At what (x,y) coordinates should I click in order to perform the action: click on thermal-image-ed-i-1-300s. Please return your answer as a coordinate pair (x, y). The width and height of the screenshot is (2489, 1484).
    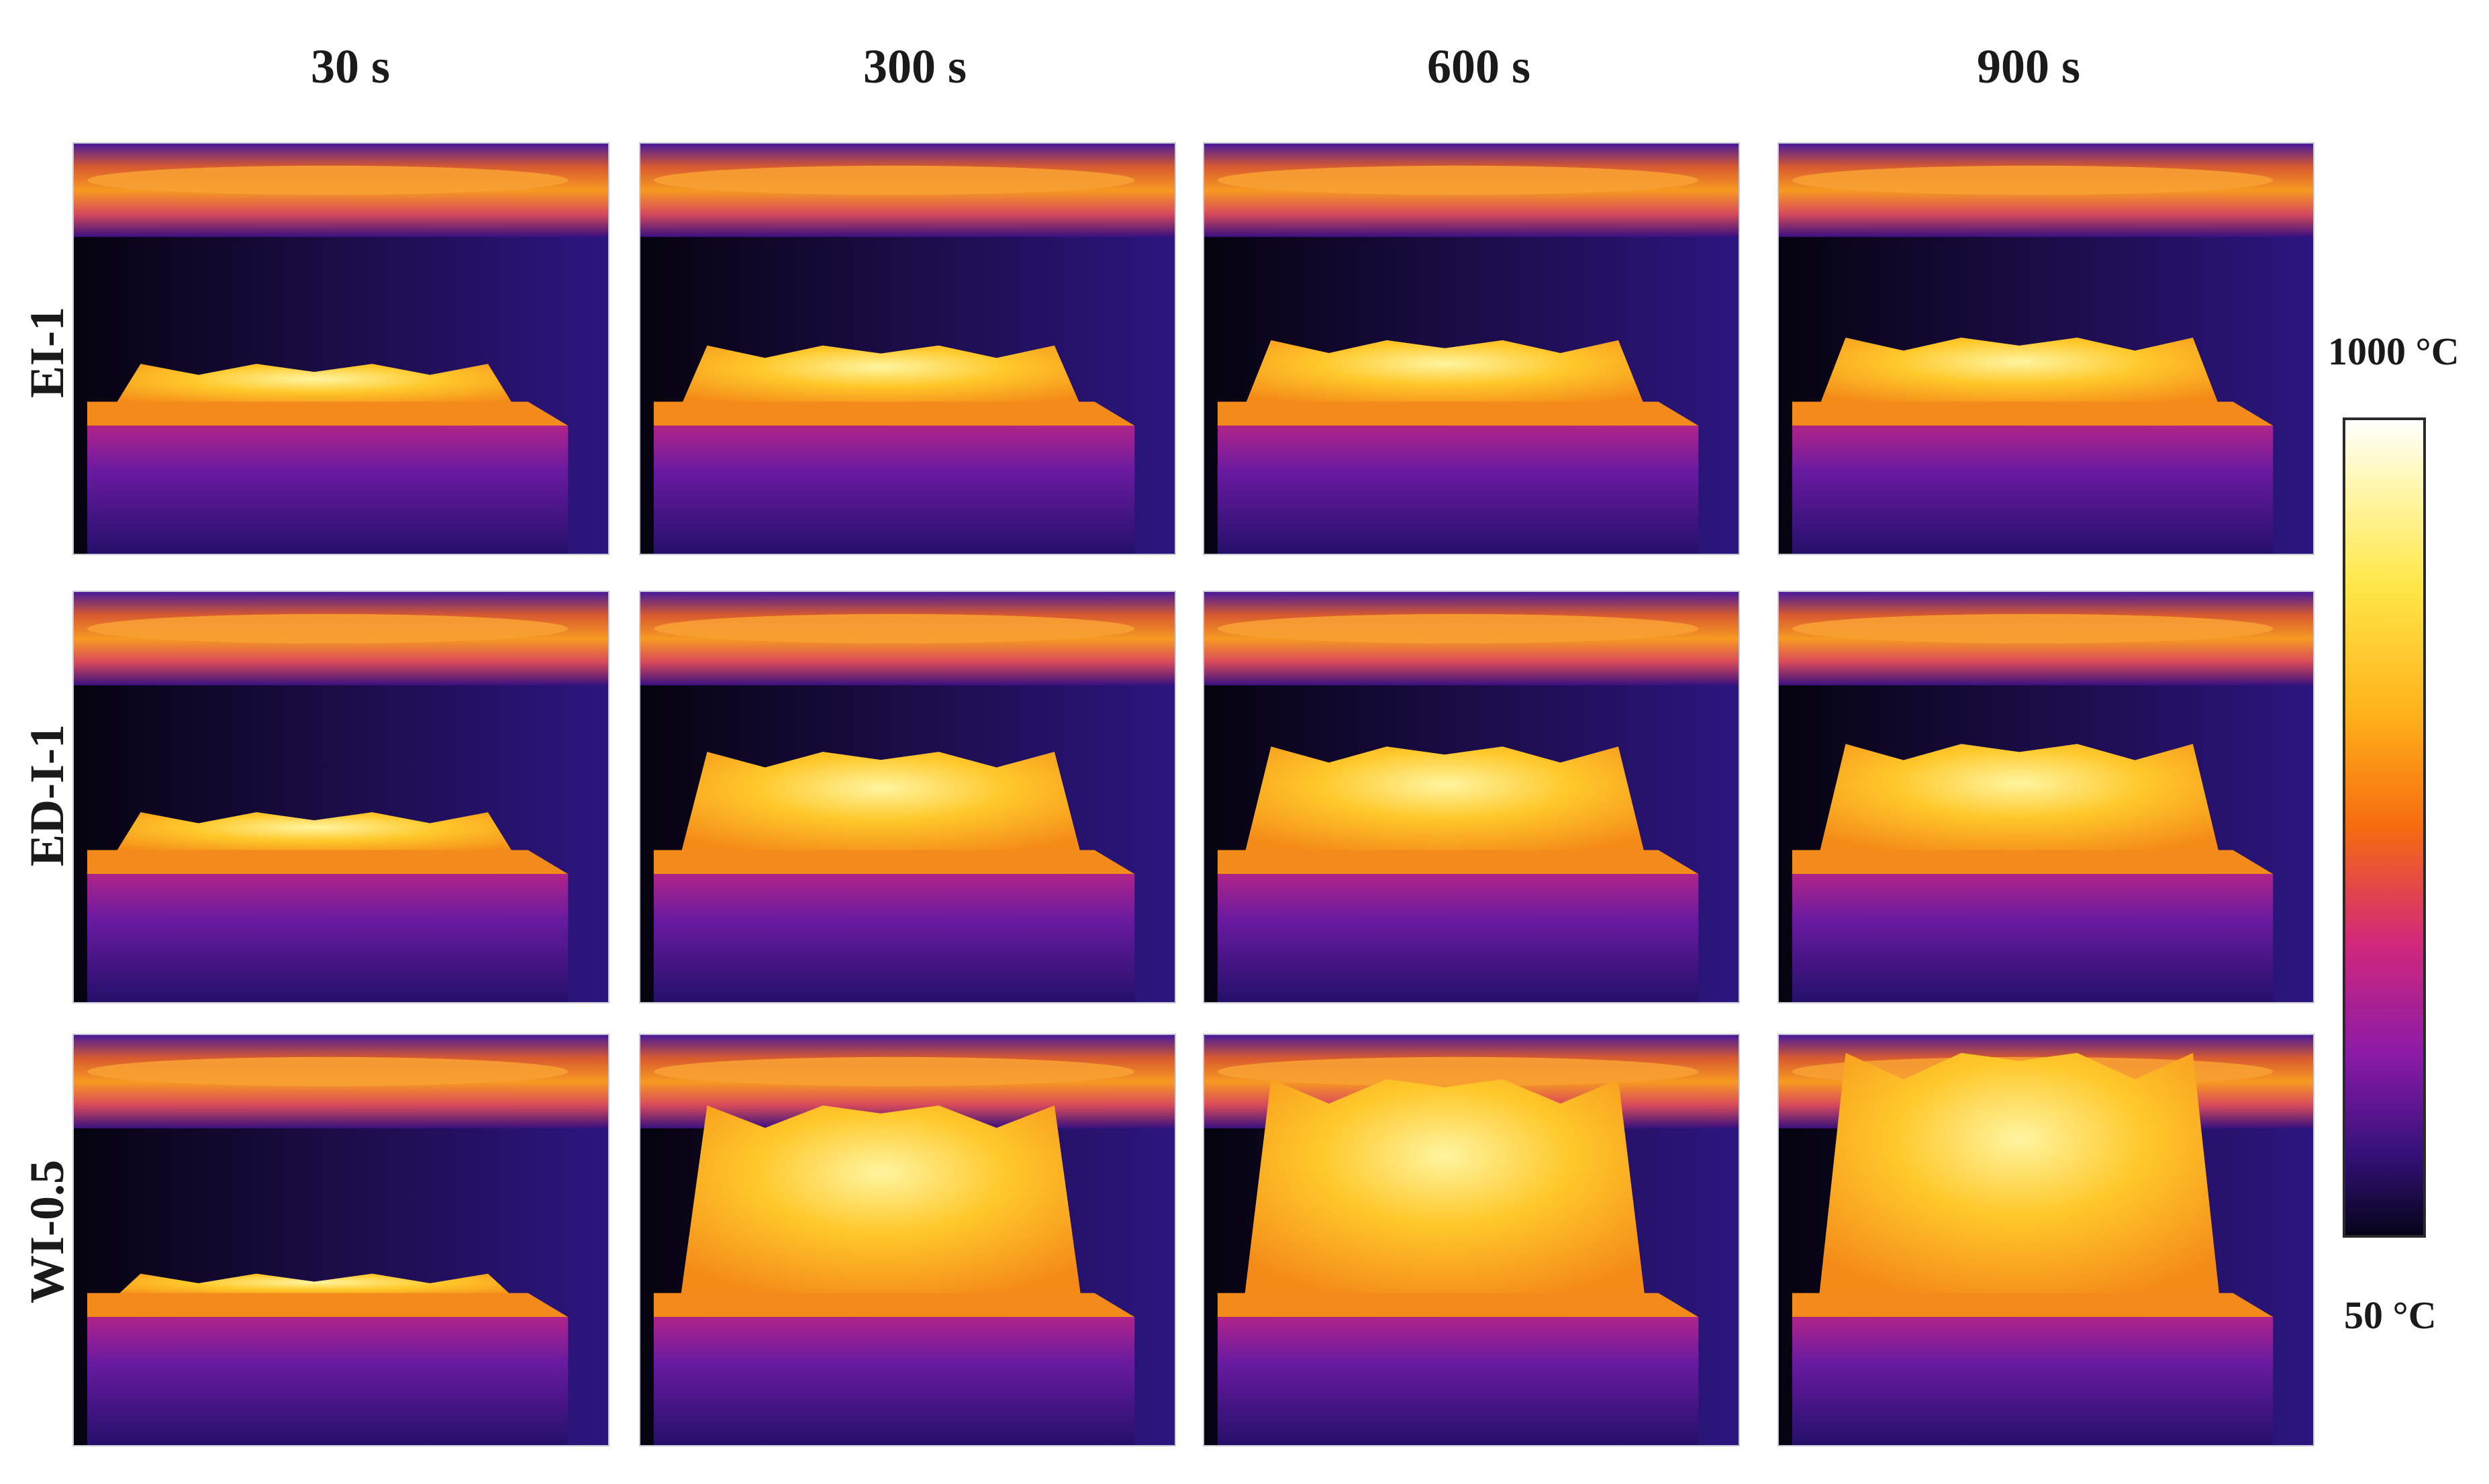
    Looking at the image, I should click on (907, 797).